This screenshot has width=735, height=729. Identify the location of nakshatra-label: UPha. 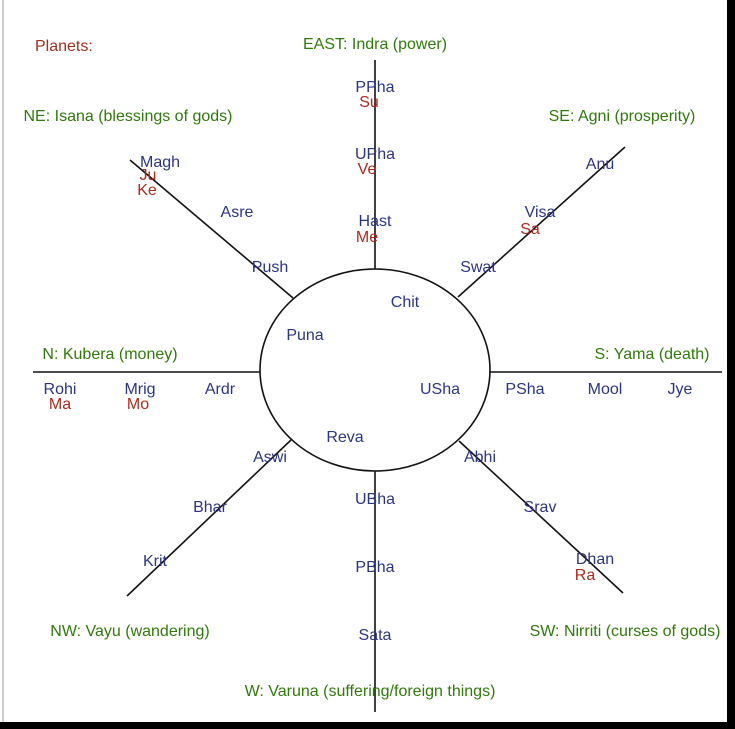
(375, 154).